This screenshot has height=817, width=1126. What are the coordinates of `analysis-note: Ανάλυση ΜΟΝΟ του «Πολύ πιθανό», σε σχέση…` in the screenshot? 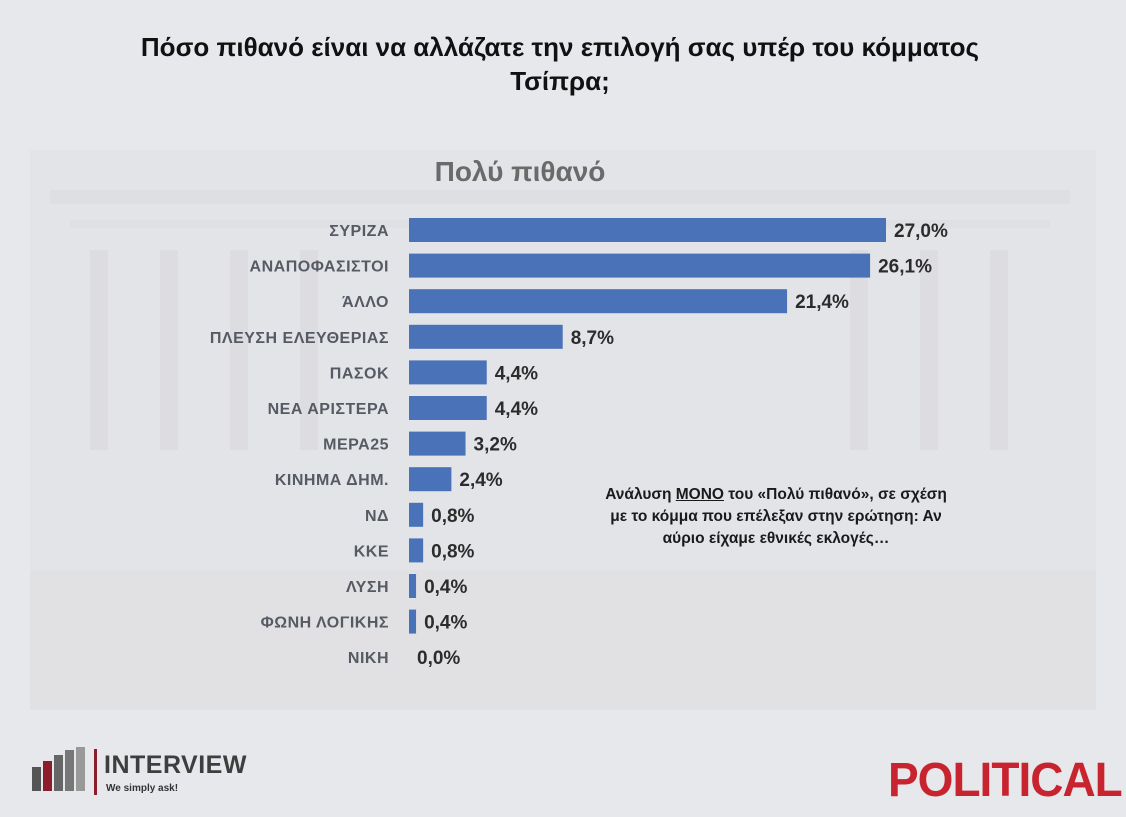 It's located at (776, 517).